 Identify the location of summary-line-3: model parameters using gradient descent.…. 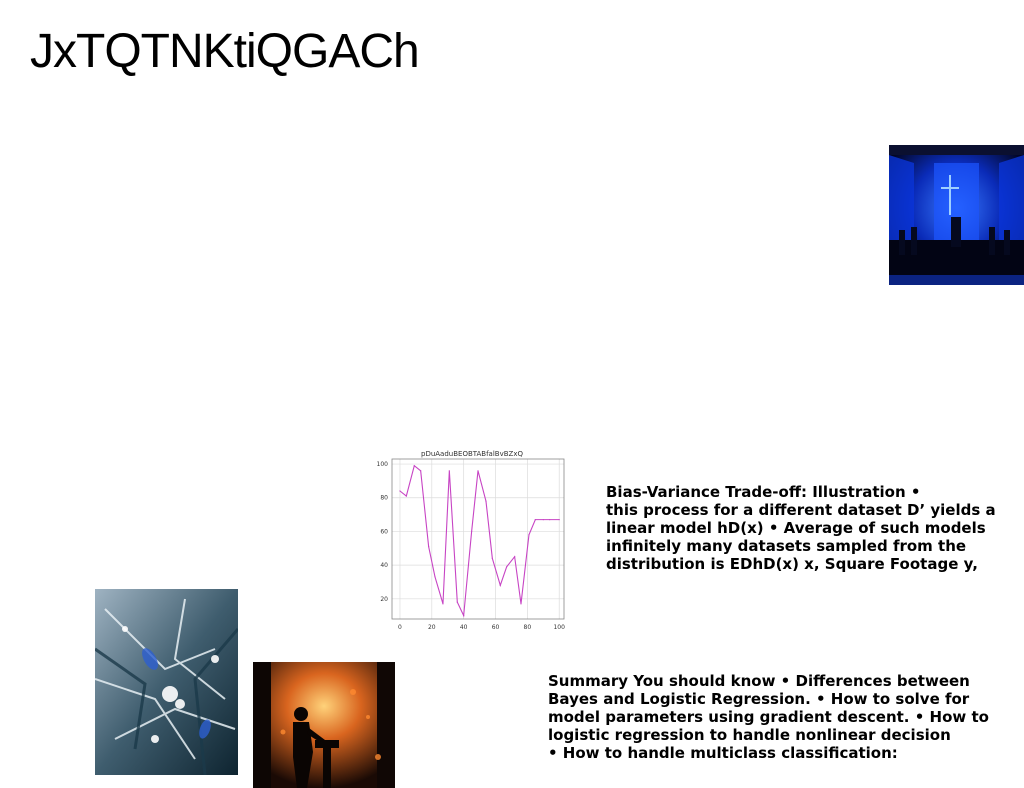
(768, 717).